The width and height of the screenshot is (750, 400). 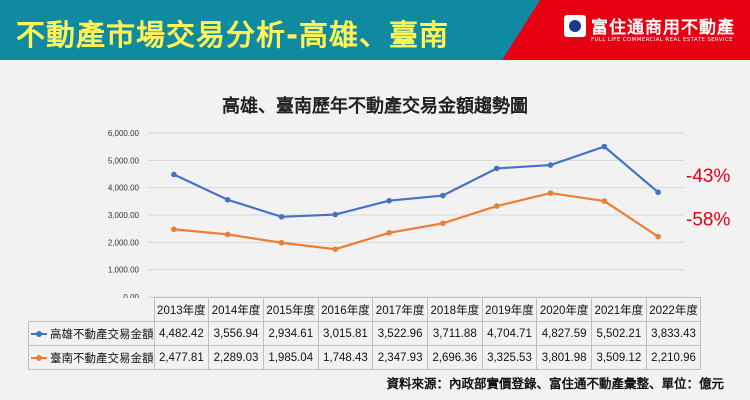 I want to click on table-cell: 2,347.93, so click(x=400, y=357).